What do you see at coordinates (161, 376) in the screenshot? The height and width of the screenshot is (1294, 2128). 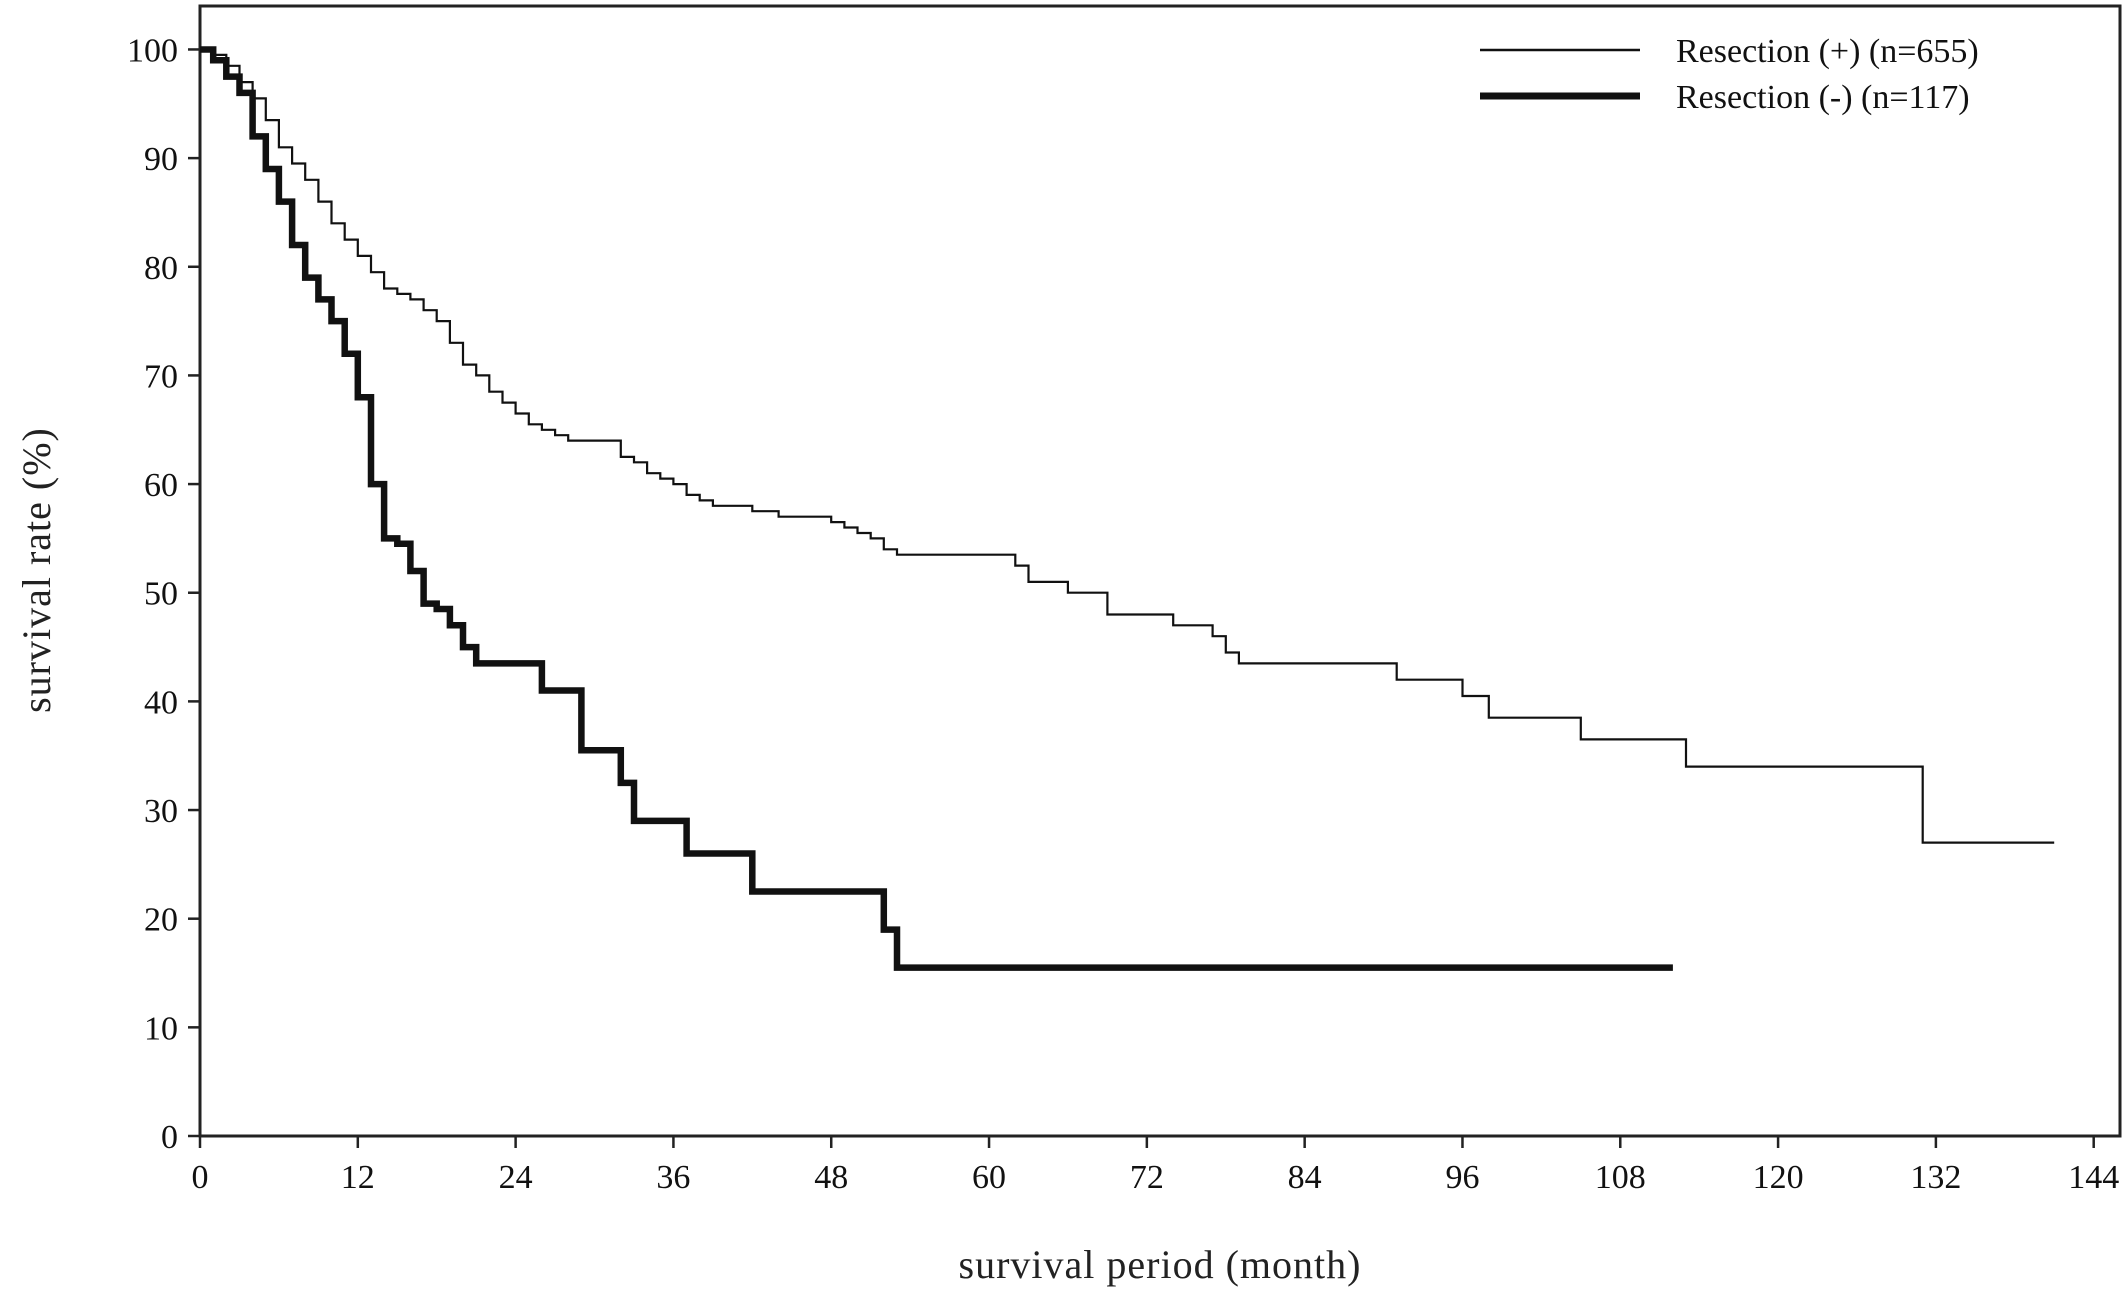 I see `y-tick-label: 70` at bounding box center [161, 376].